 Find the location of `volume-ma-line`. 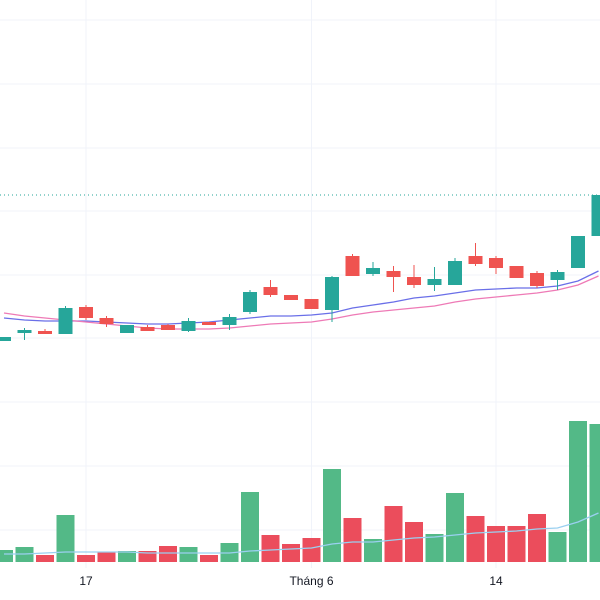

volume-ma-line is located at coordinates (301, 533).